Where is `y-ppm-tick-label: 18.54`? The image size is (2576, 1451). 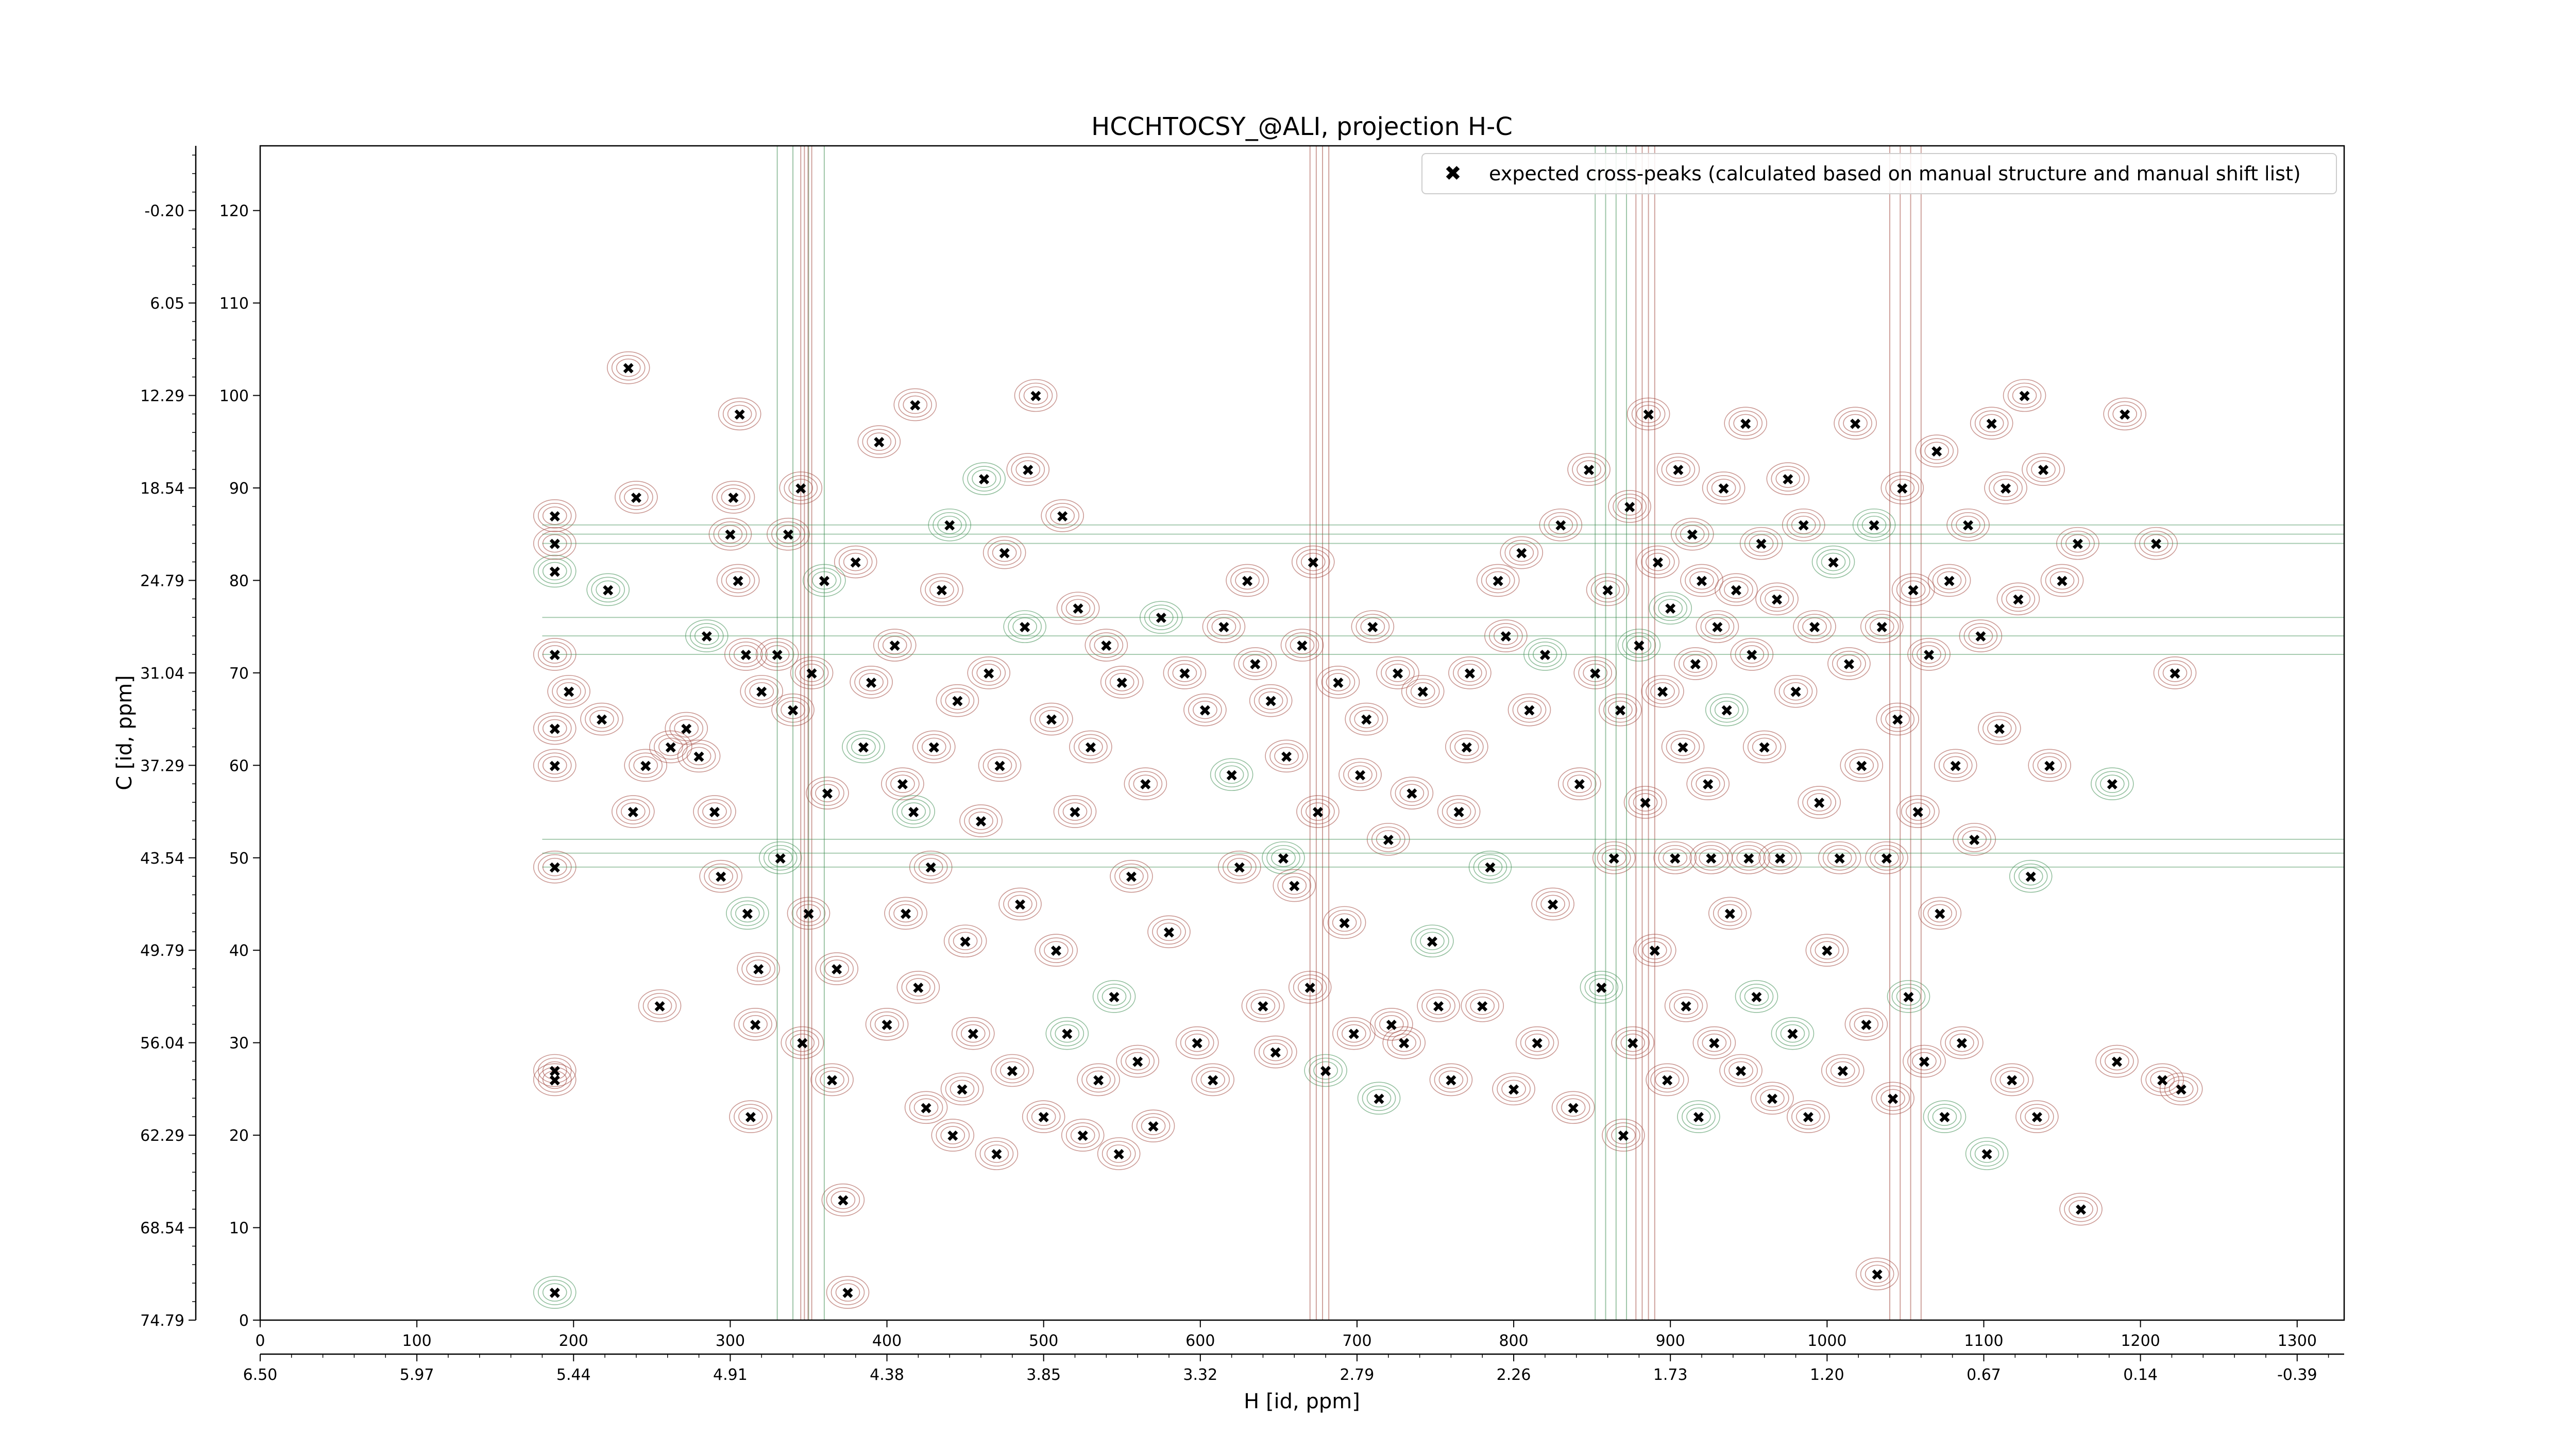 y-ppm-tick-label: 18.54 is located at coordinates (162, 489).